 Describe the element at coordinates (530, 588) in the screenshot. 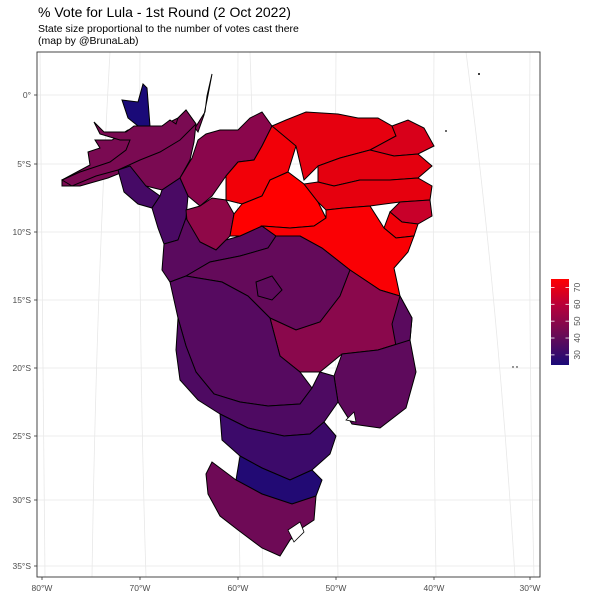

I see `x-tick-label: 30°W` at that location.